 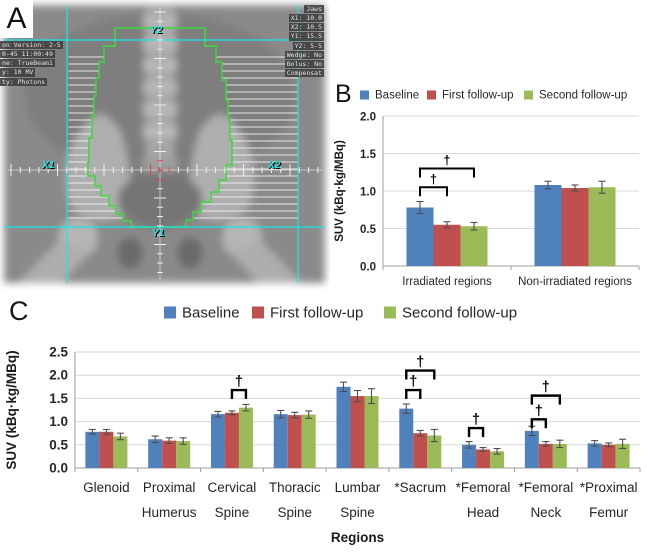 I want to click on jaw-info-line: Compensat, so click(x=304, y=72).